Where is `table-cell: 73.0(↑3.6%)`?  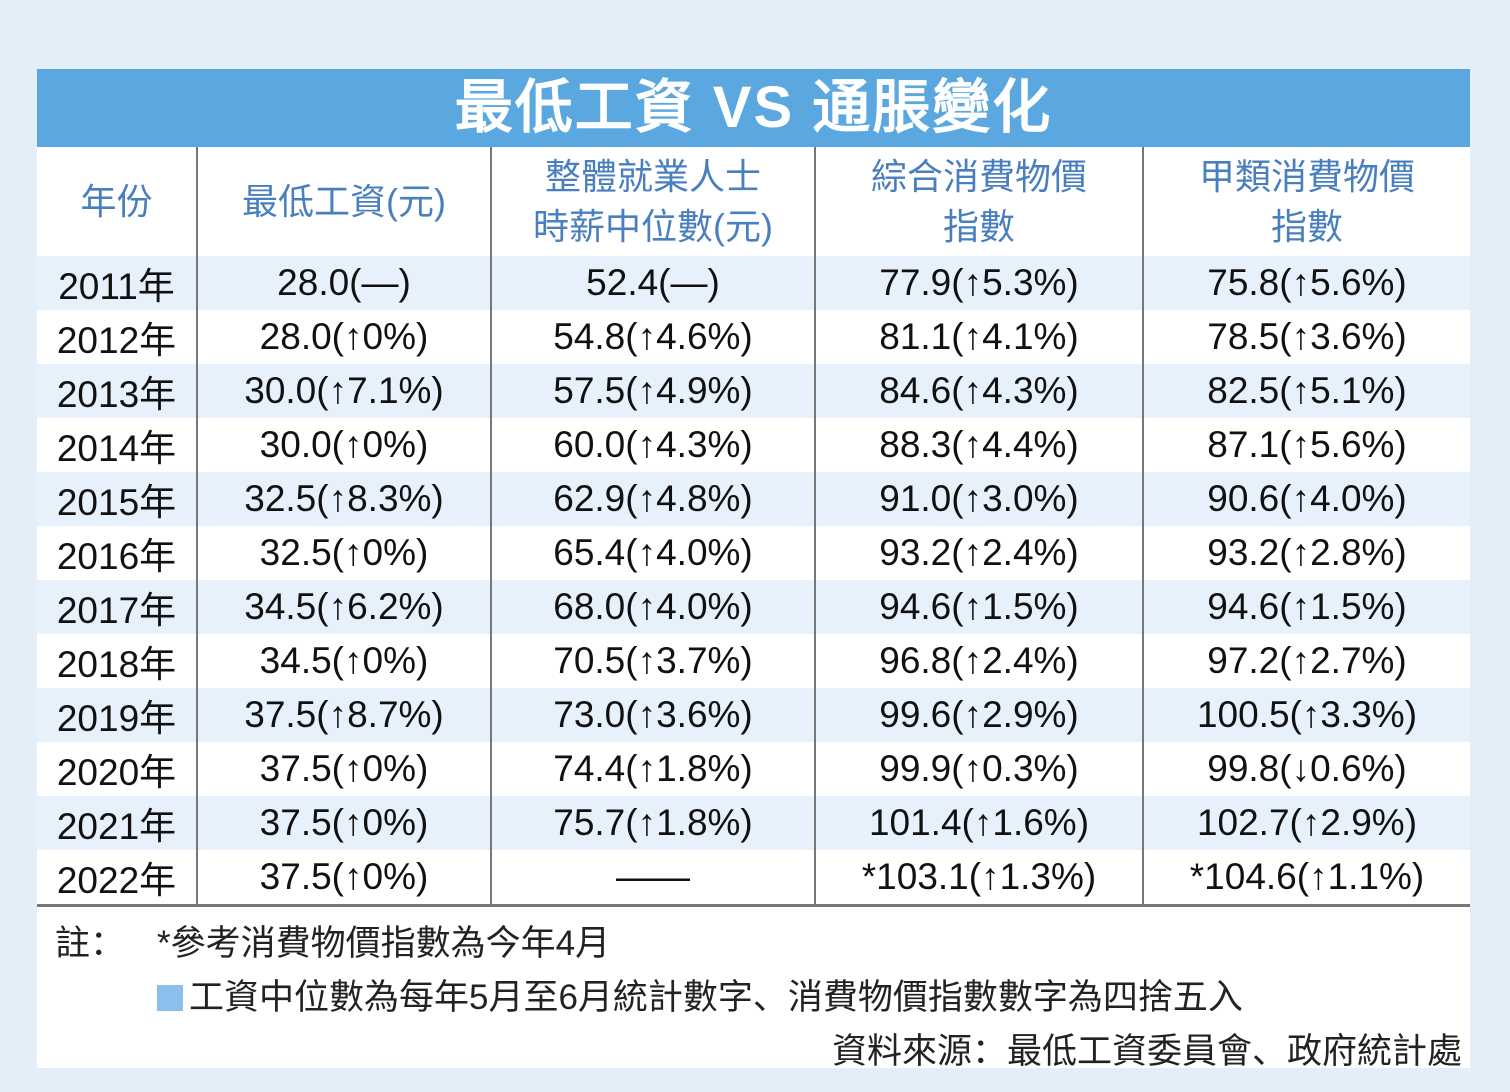 table-cell: 73.0(↑3.6%) is located at coordinates (652, 715).